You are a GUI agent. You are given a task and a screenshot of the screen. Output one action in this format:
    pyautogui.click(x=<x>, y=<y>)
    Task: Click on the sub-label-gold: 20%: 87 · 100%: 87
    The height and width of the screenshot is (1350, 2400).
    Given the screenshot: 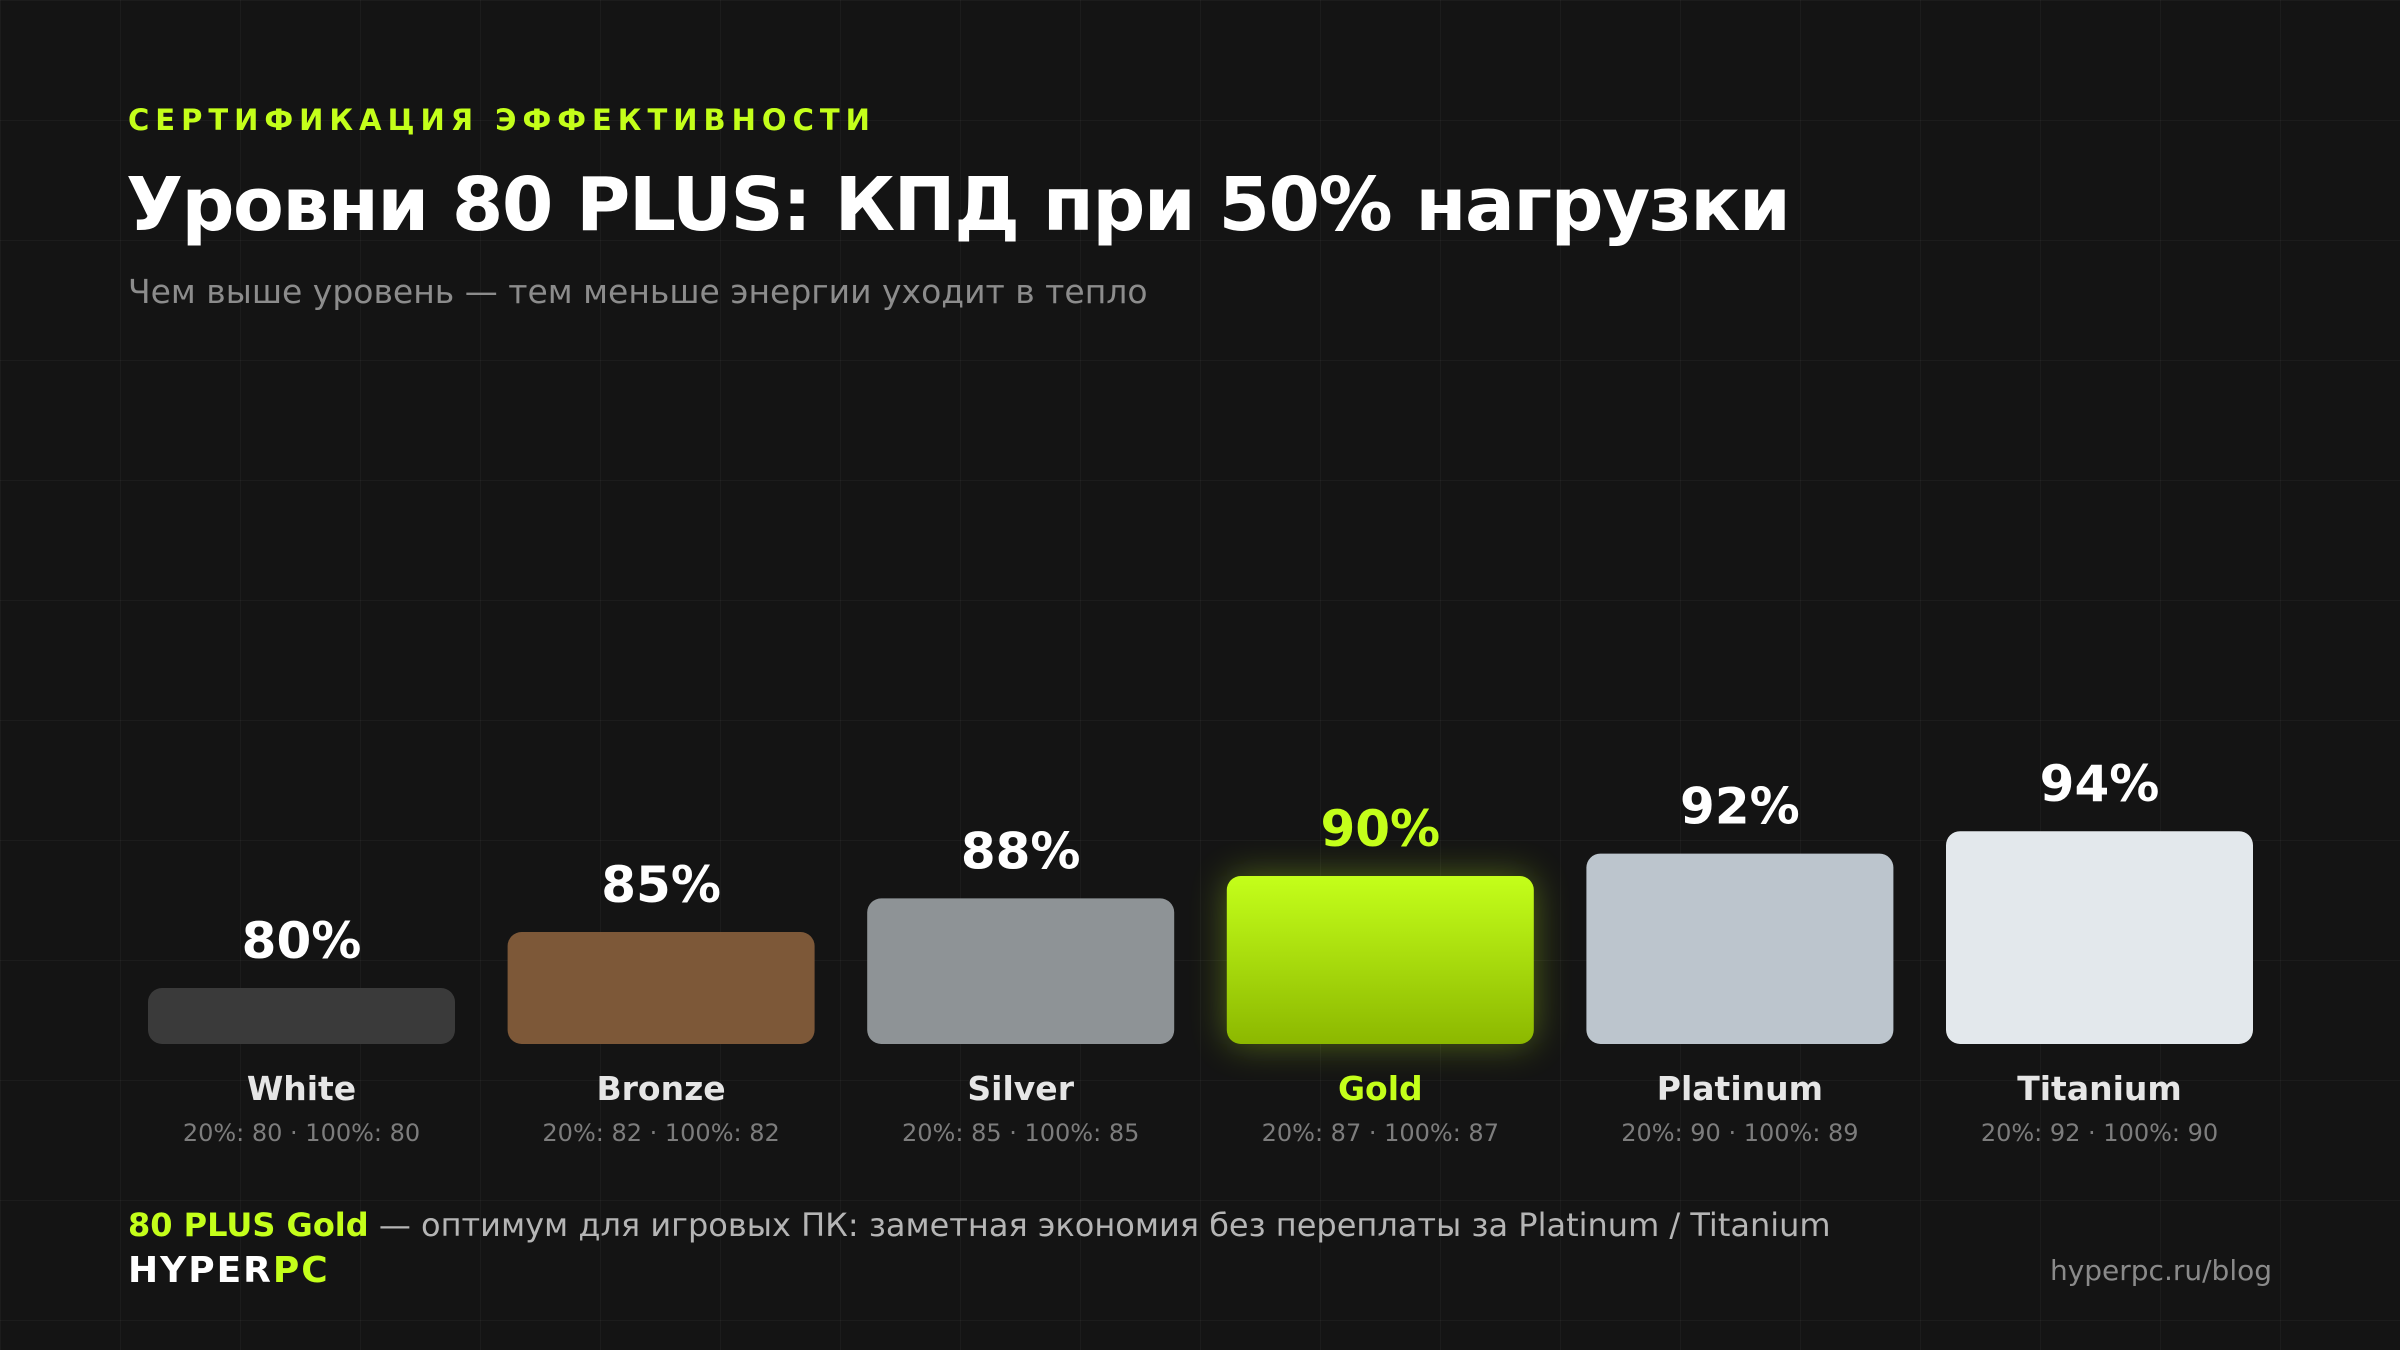 What is the action you would take?
    pyautogui.click(x=1380, y=1133)
    